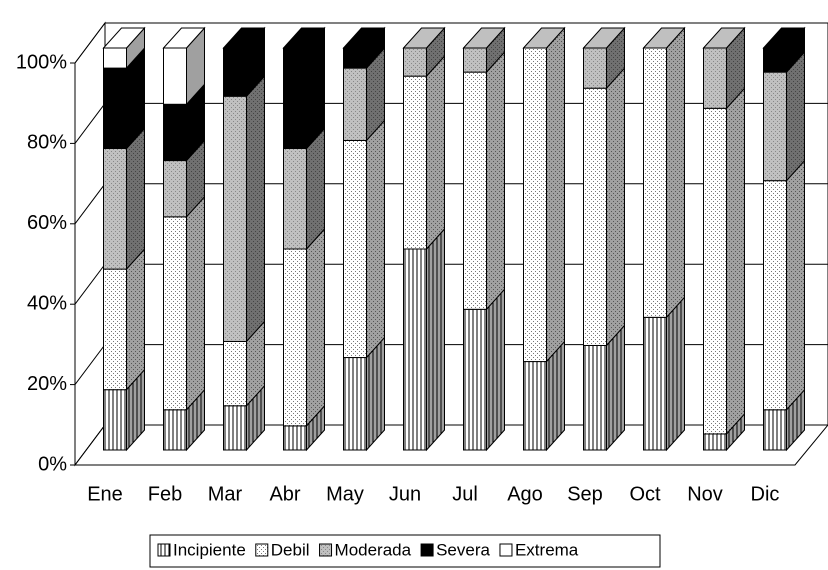  Describe the element at coordinates (585, 494) in the screenshot. I see `x-tick-label: Sep` at that location.